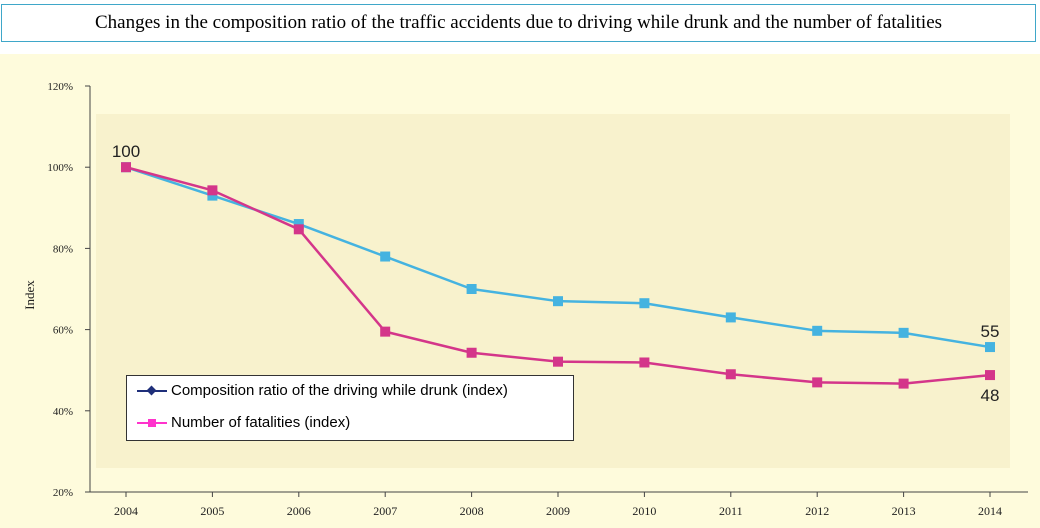  I want to click on data-label: 55, so click(990, 331).